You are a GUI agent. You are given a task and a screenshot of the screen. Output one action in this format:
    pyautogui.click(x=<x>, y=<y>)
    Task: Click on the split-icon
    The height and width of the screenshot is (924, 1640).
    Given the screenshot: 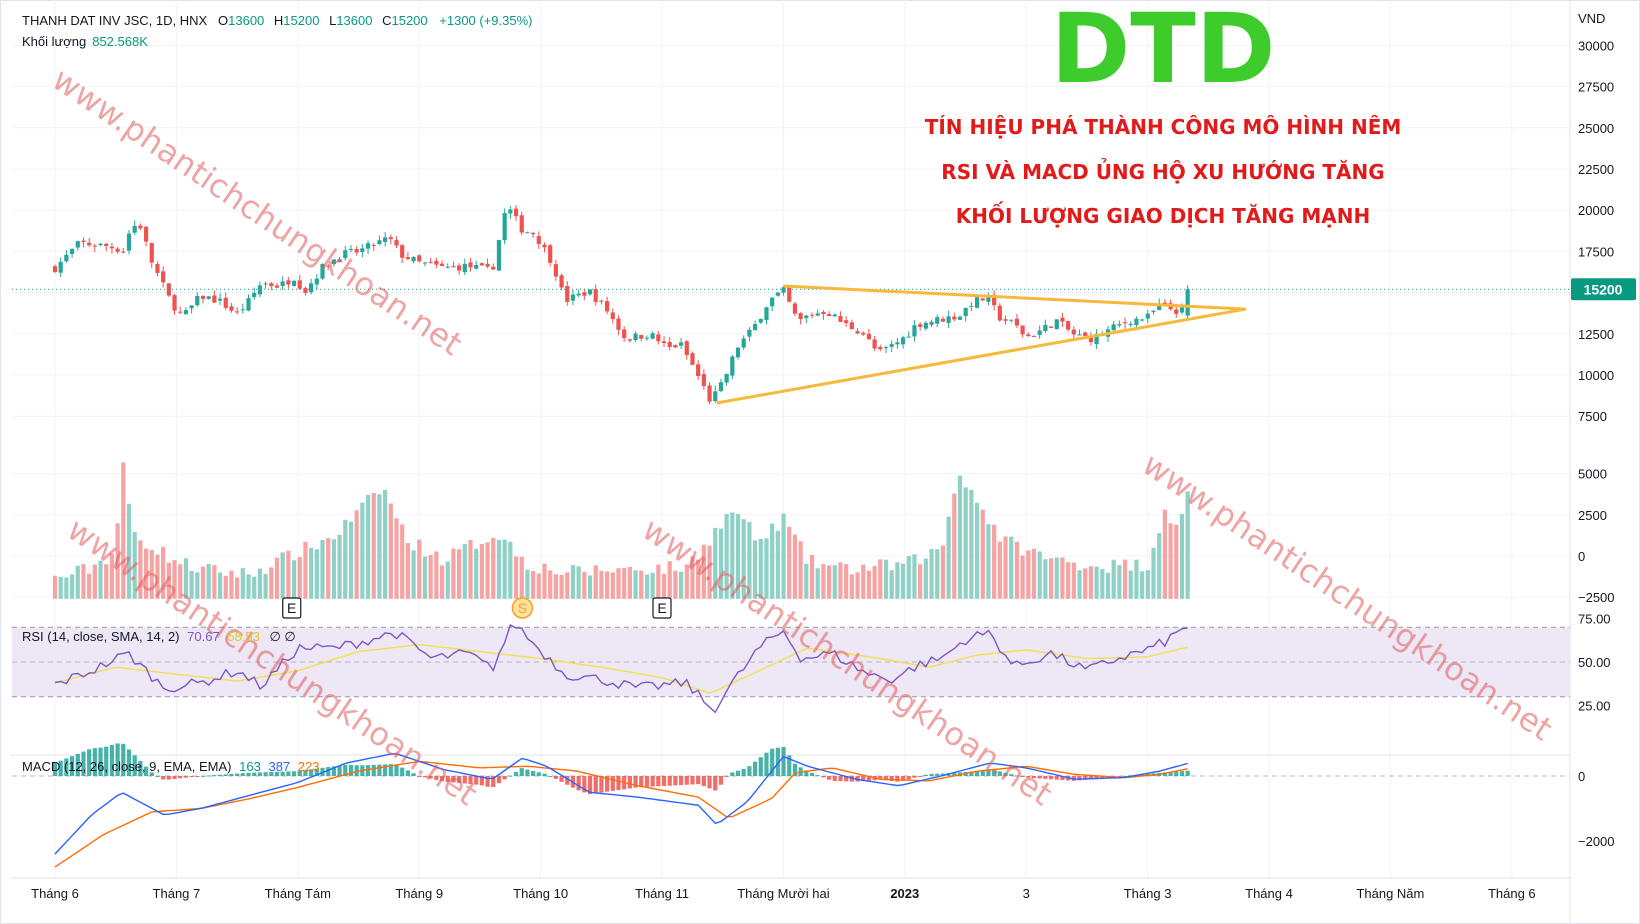 What is the action you would take?
    pyautogui.click(x=522, y=608)
    